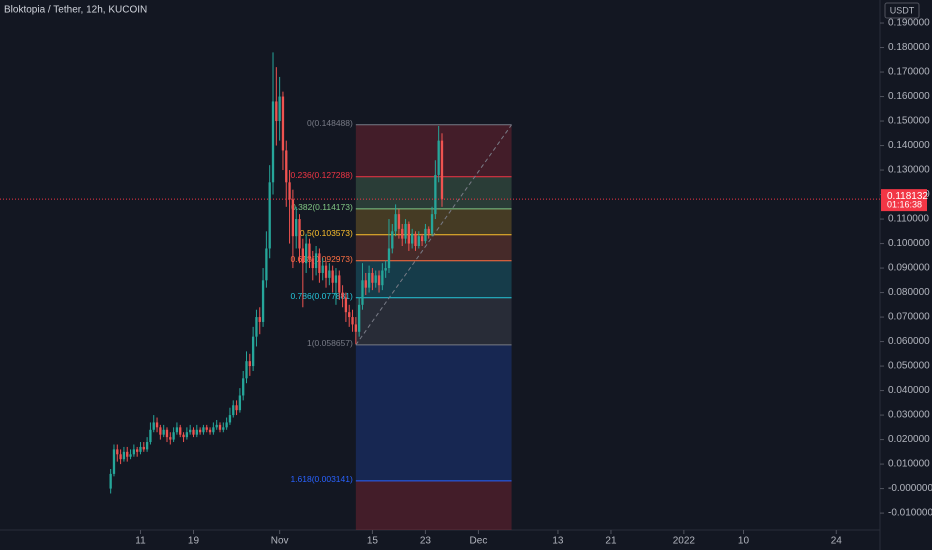 Image resolution: width=932 pixels, height=550 pixels. I want to click on fib-level-label: 0.618(0.092973), so click(321, 259).